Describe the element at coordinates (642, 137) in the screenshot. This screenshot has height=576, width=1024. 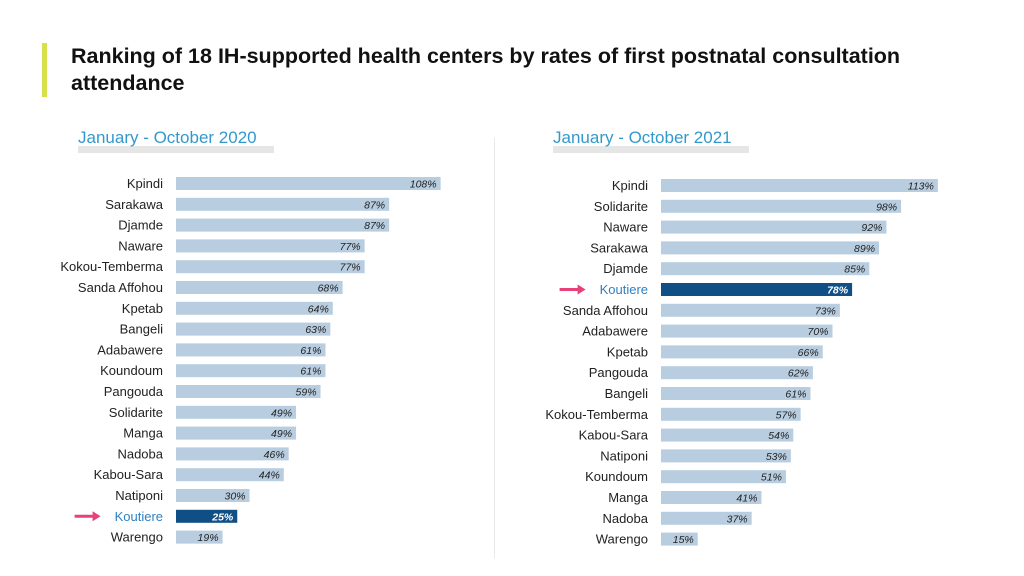
I see `chart-title-2021: January - October 2021` at that location.